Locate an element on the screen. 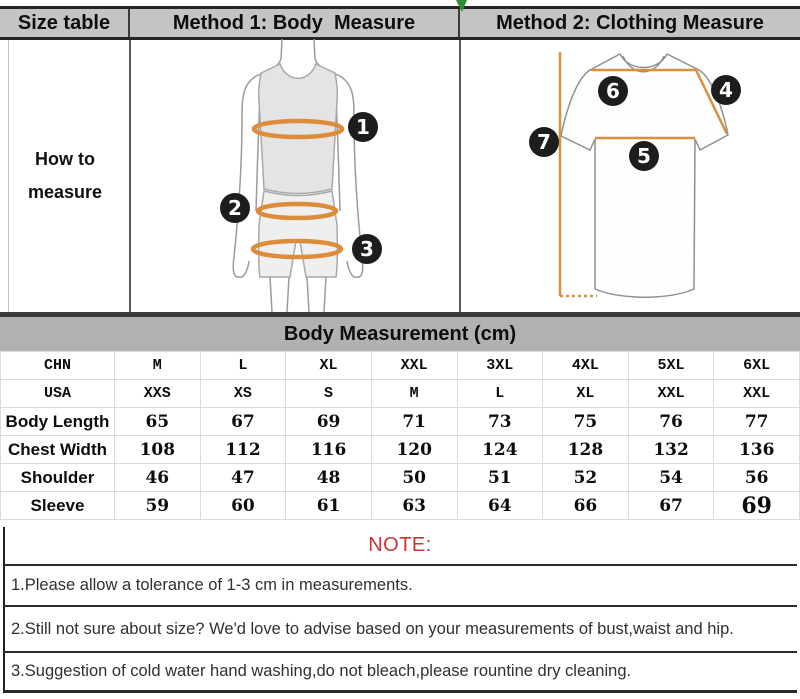  method2-header: Method 2: Clothing Measure is located at coordinates (630, 22).